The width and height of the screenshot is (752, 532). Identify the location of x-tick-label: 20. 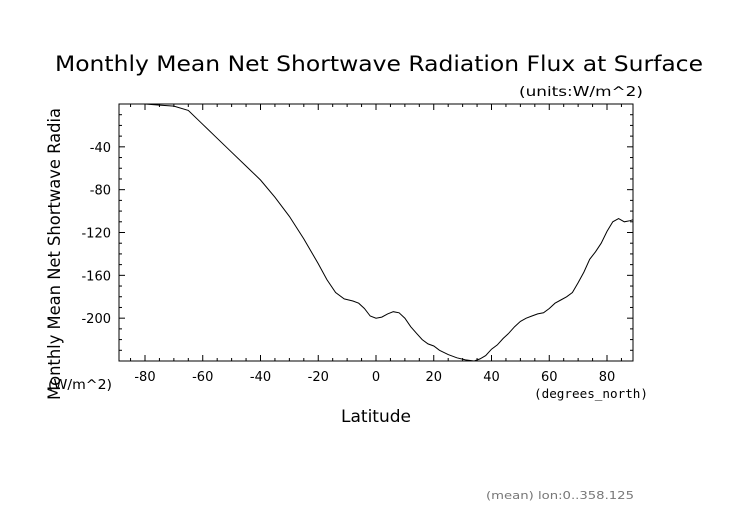
(433, 377).